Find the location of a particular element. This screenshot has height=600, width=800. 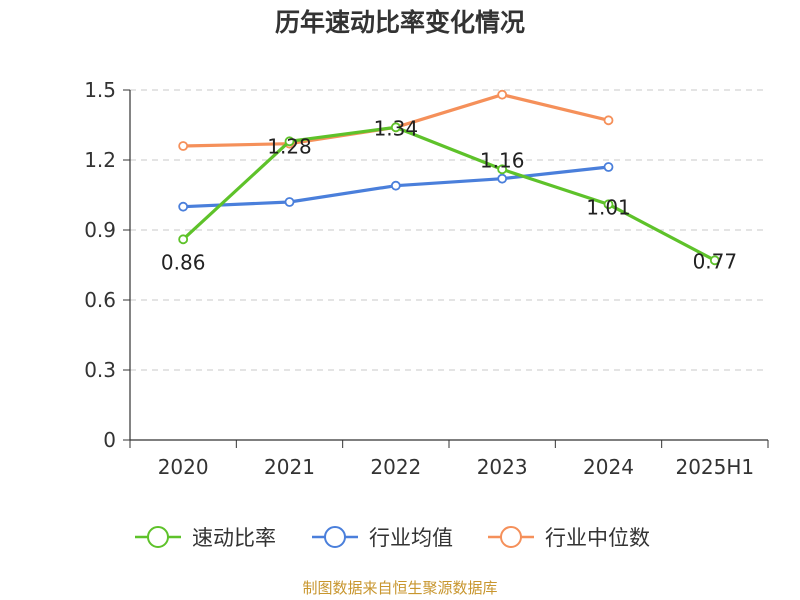

y-tick-label: 0.9 is located at coordinates (100, 230).